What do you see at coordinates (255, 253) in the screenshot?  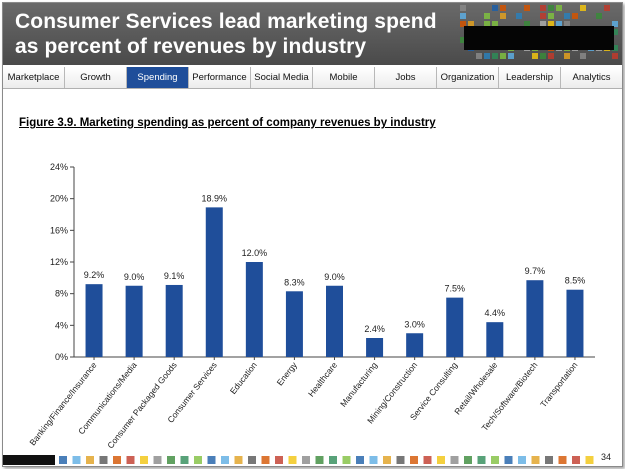 I see `data-label: 12.0%` at bounding box center [255, 253].